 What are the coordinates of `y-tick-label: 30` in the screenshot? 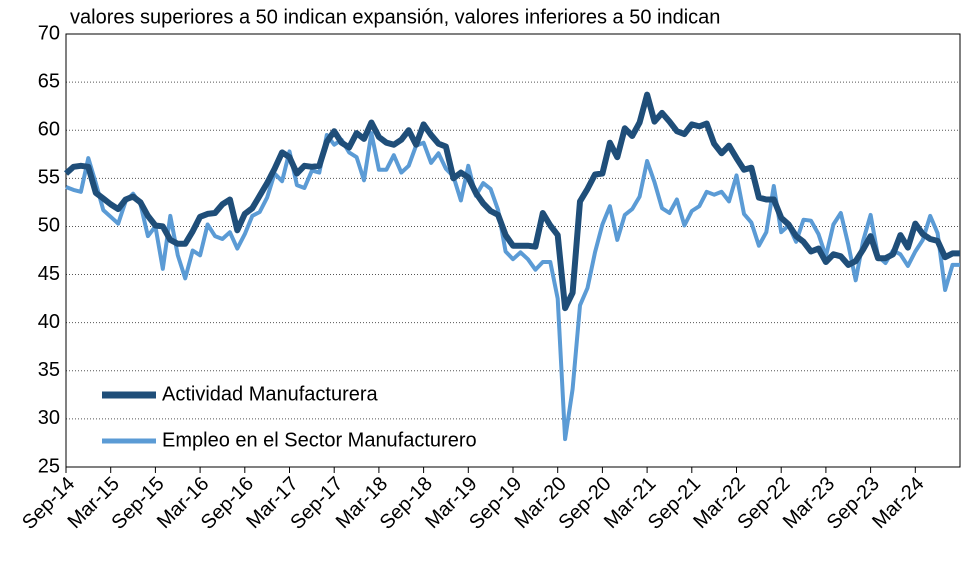 It's located at (49, 418).